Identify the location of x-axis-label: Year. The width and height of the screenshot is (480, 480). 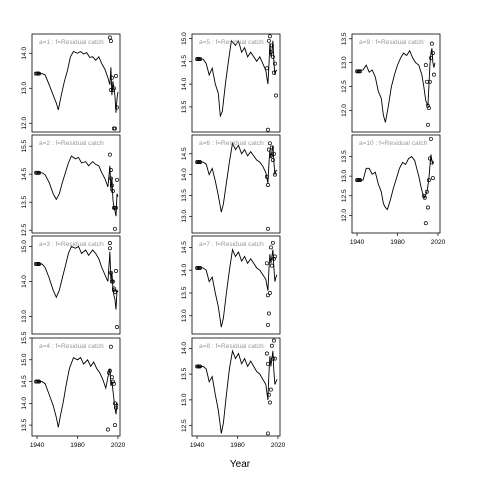
(240, 464).